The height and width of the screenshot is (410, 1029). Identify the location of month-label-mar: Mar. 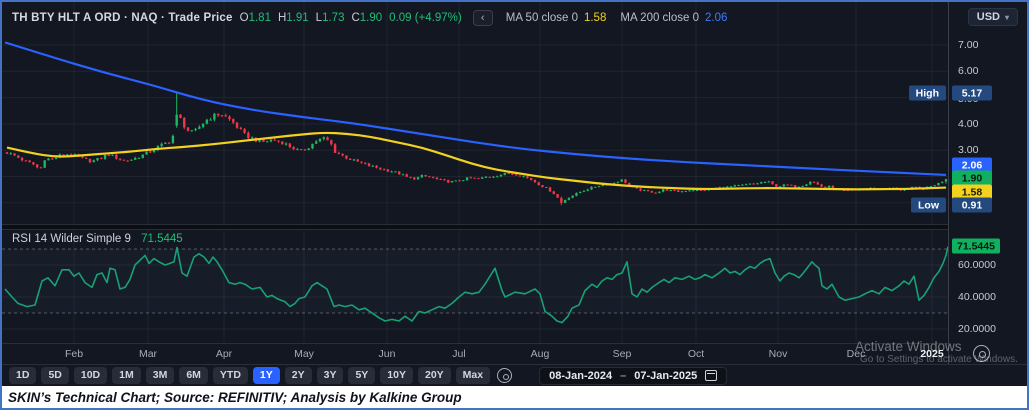
(148, 354).